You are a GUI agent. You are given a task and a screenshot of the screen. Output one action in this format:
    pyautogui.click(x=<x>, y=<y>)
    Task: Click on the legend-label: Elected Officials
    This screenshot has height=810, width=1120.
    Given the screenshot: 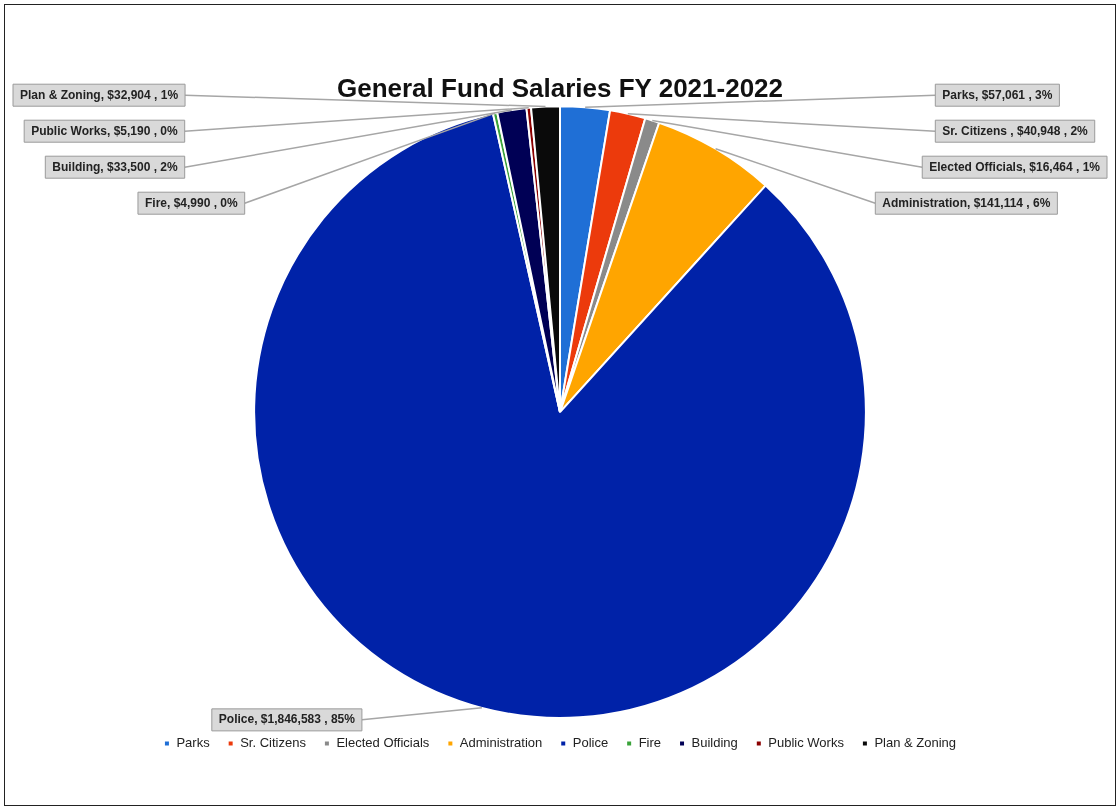 What is the action you would take?
    pyautogui.click(x=383, y=743)
    